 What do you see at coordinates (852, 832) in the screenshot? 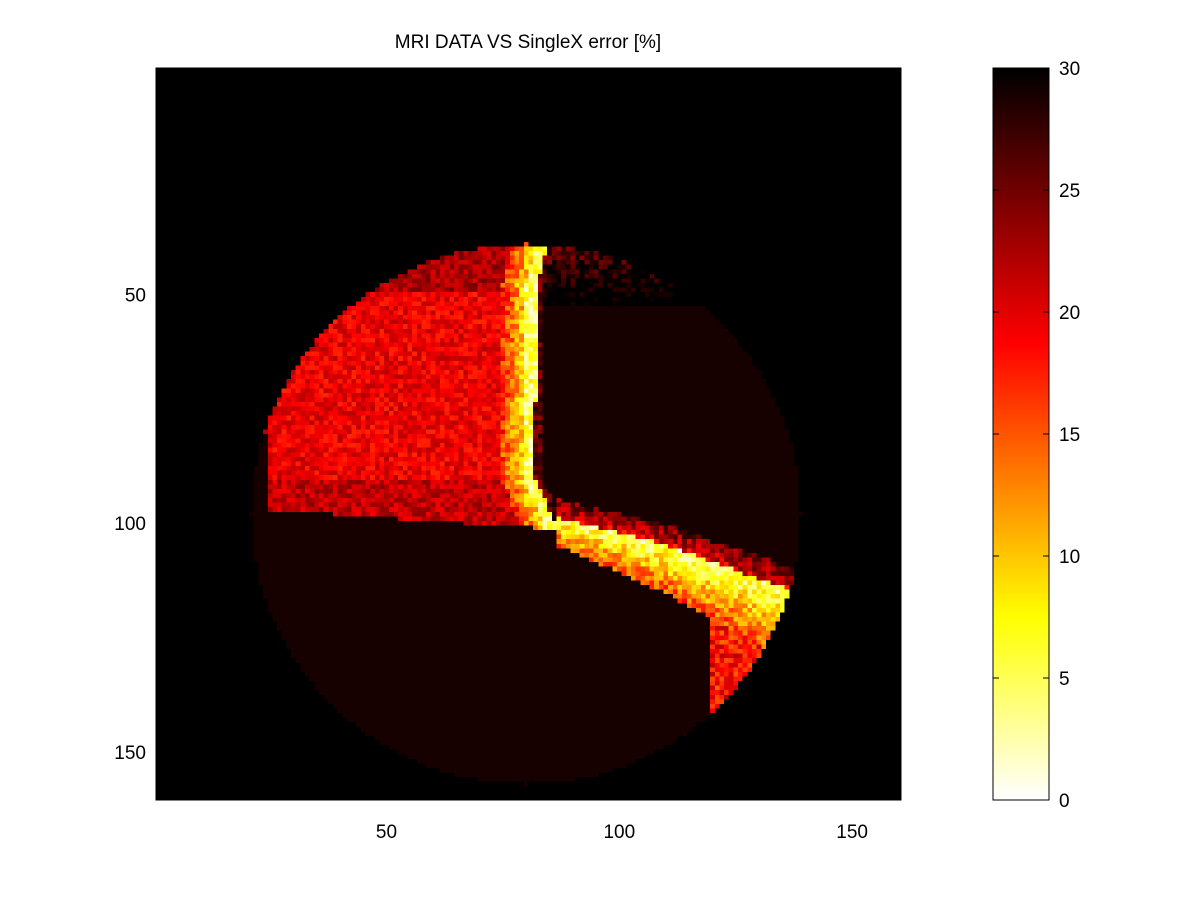
I see `x-tick-label: 150` at bounding box center [852, 832].